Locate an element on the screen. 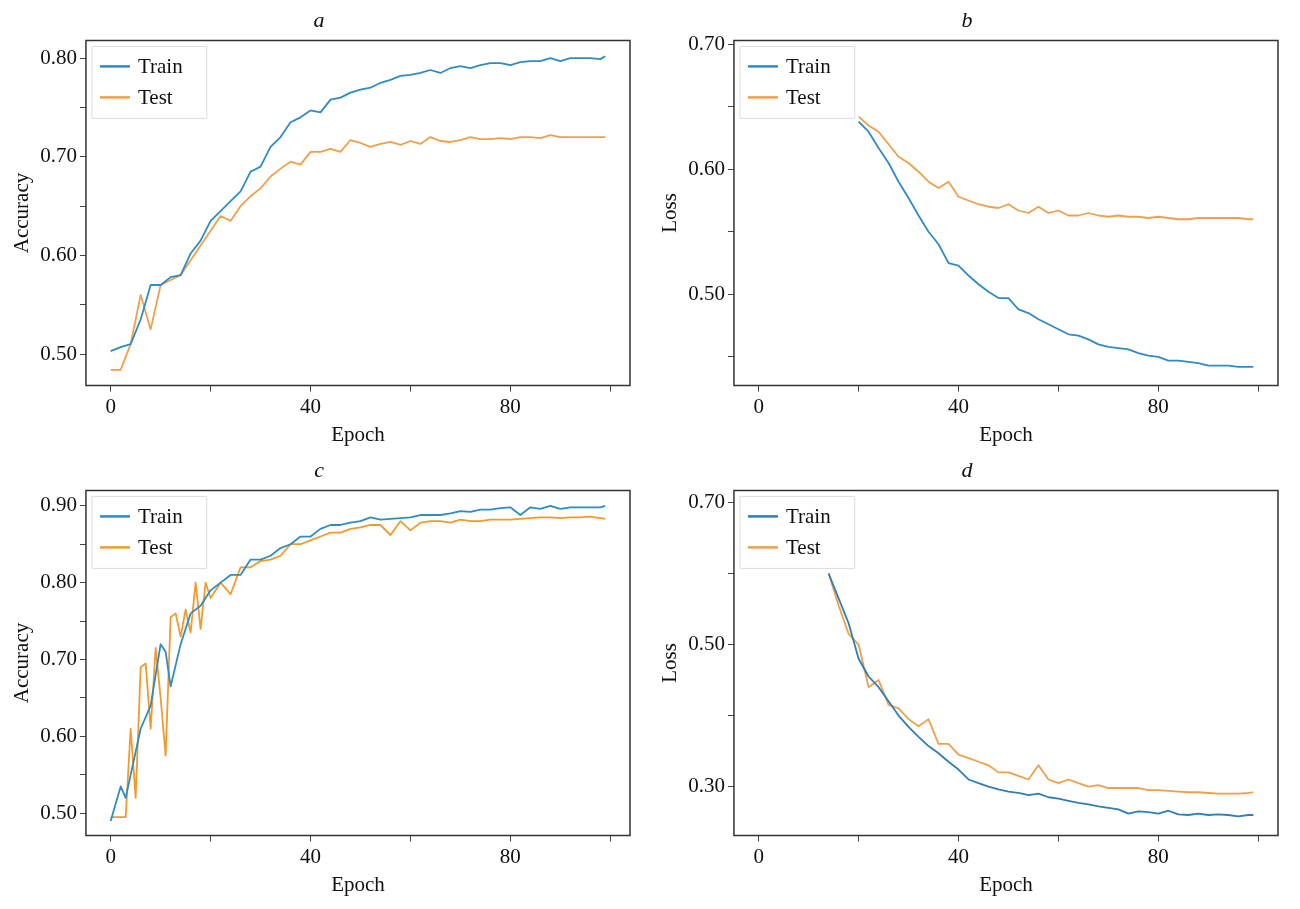 The width and height of the screenshot is (1300, 909). chart-title: a is located at coordinates (319, 19).